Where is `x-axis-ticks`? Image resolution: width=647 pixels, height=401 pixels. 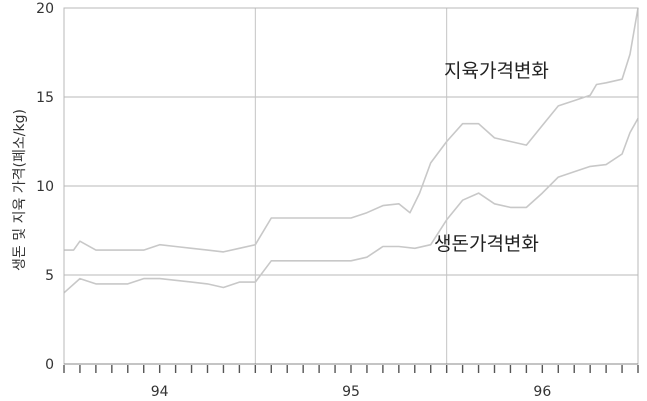
x-axis-ticks is located at coordinates (351, 368).